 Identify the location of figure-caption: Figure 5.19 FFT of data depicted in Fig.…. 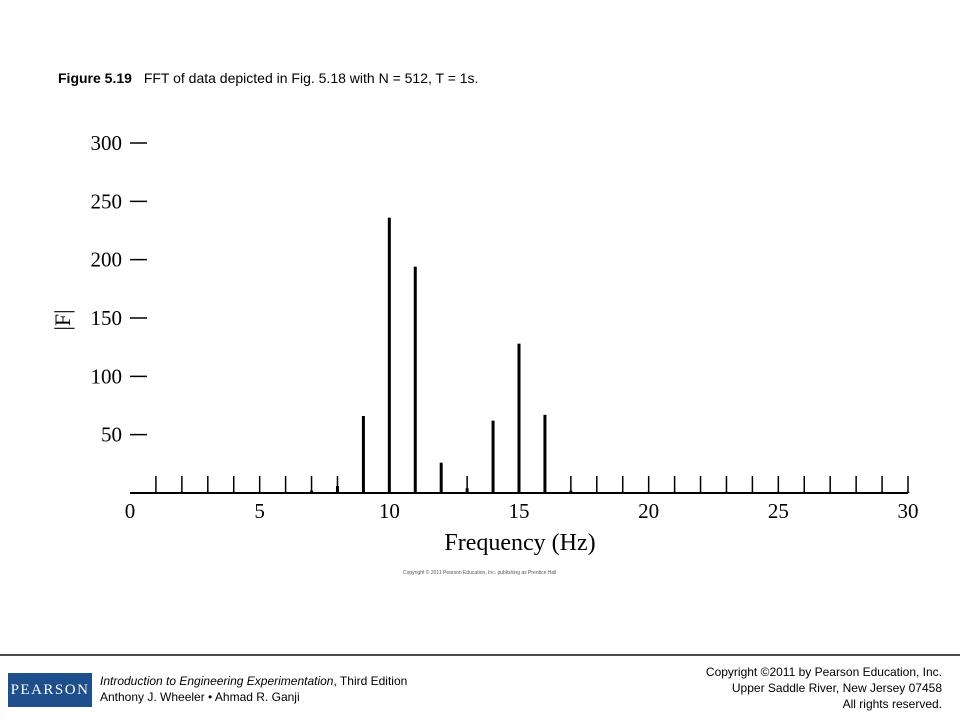
(268, 78).